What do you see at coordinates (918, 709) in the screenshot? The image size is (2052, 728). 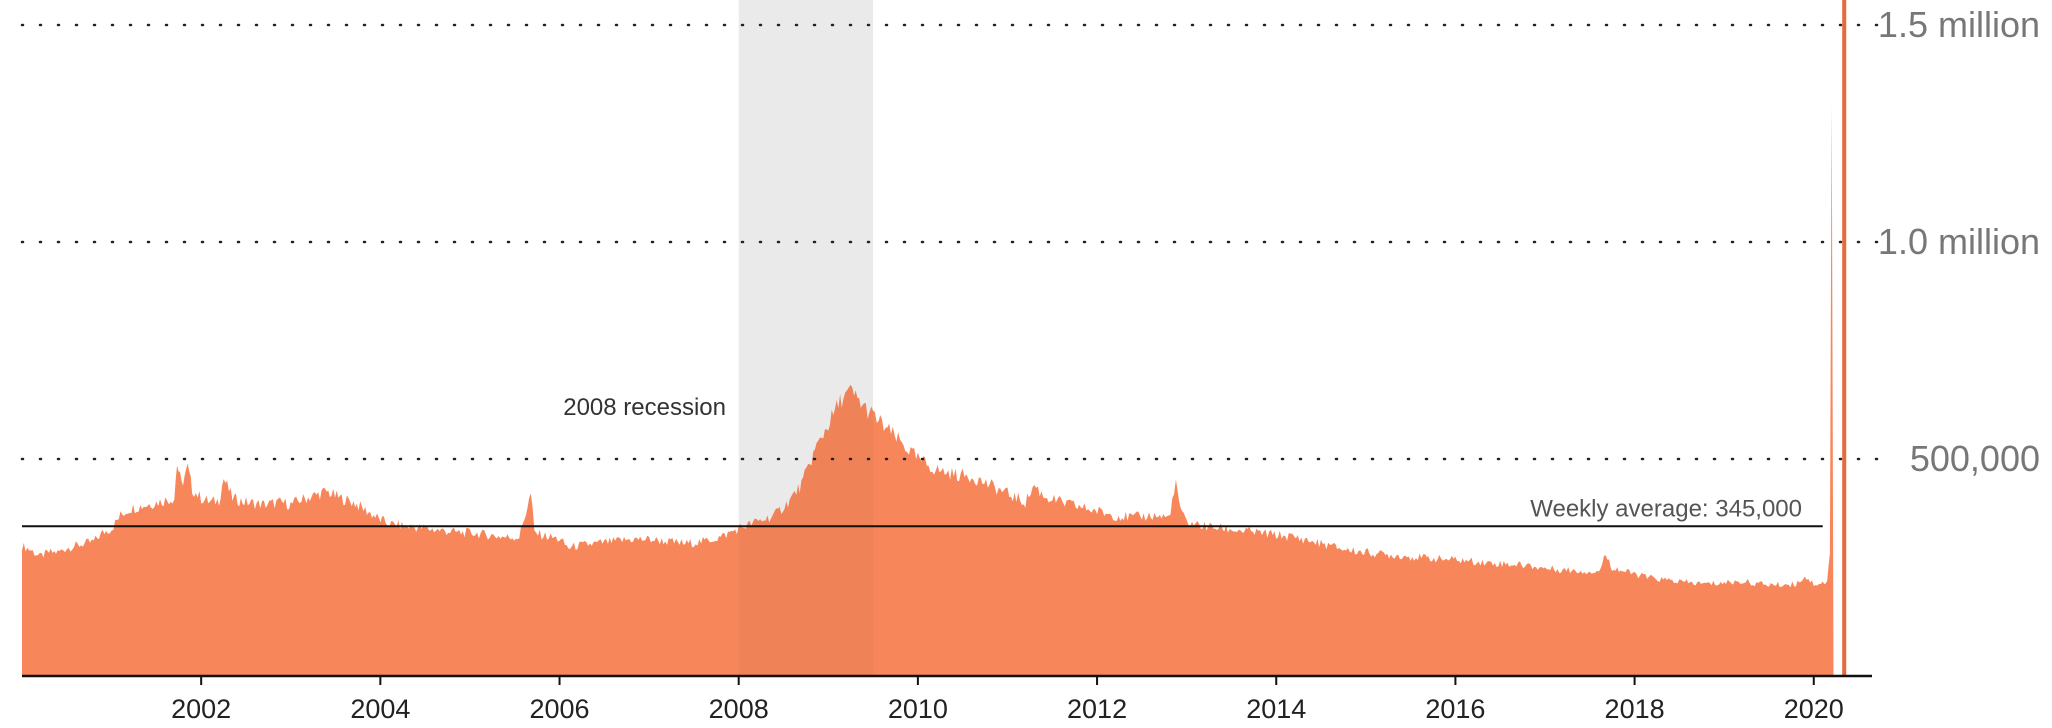 I see `x-tick-label: 2010` at bounding box center [918, 709].